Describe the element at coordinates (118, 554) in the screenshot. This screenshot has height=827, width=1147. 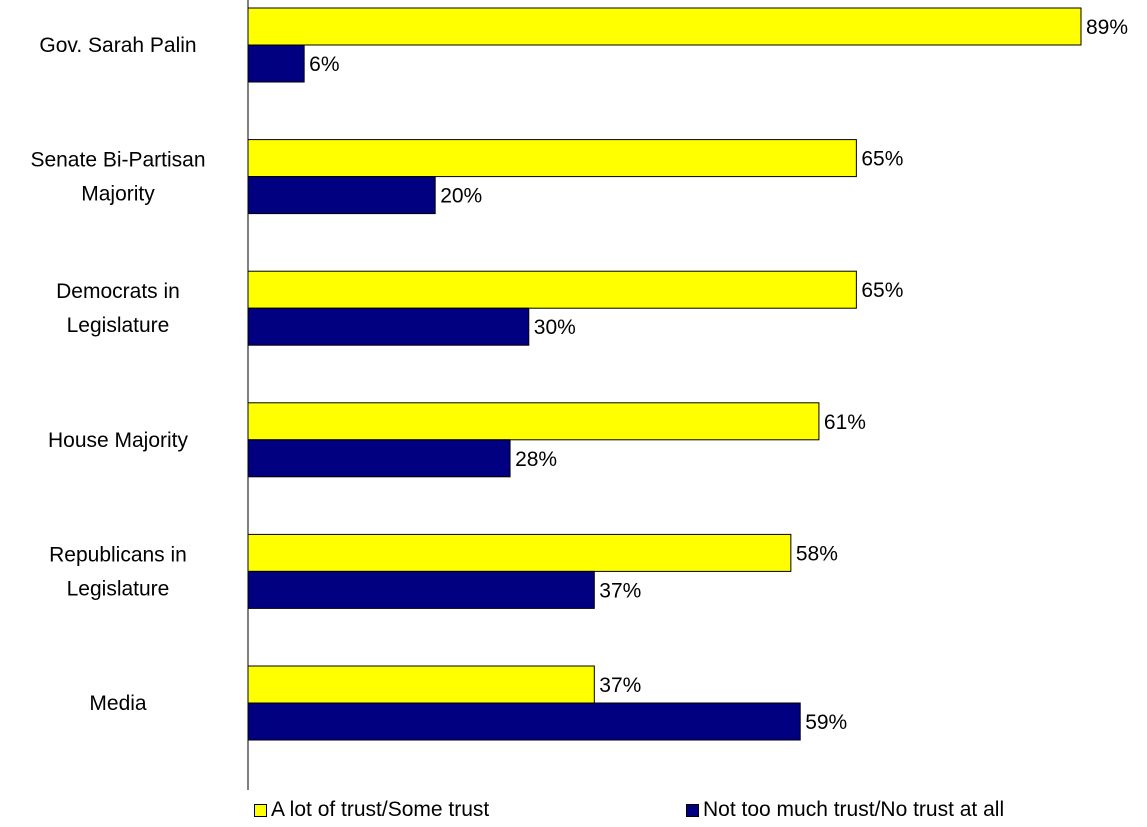
I see `category-label-line: Republicans in` at that location.